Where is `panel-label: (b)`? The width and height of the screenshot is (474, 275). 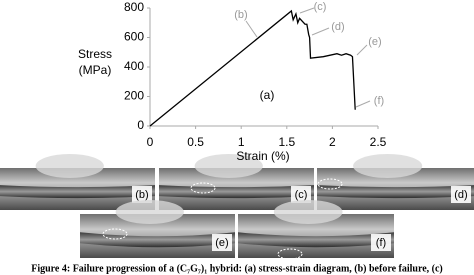 panel-label: (b) is located at coordinates (141, 195).